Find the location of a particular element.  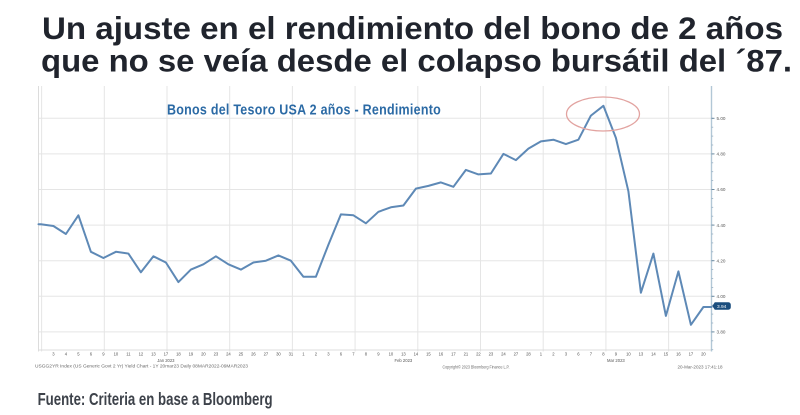

svg-text: Jan 2023 is located at coordinates (166, 360).